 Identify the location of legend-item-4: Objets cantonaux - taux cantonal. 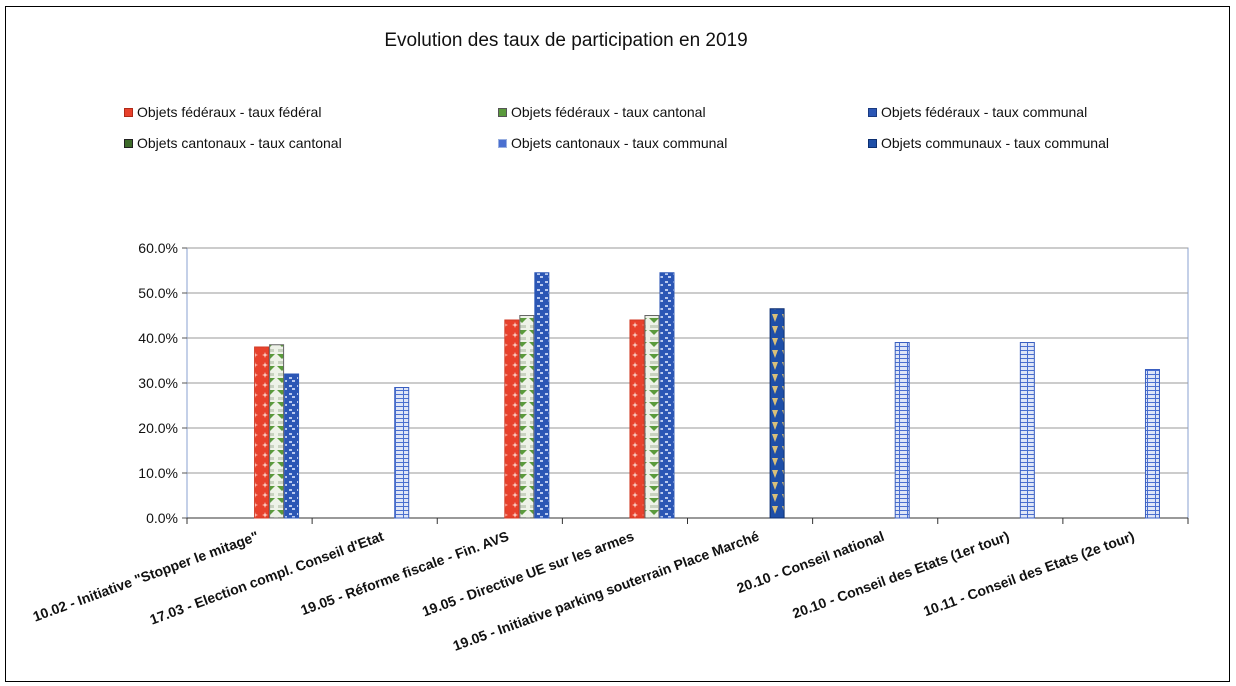
(233, 143).